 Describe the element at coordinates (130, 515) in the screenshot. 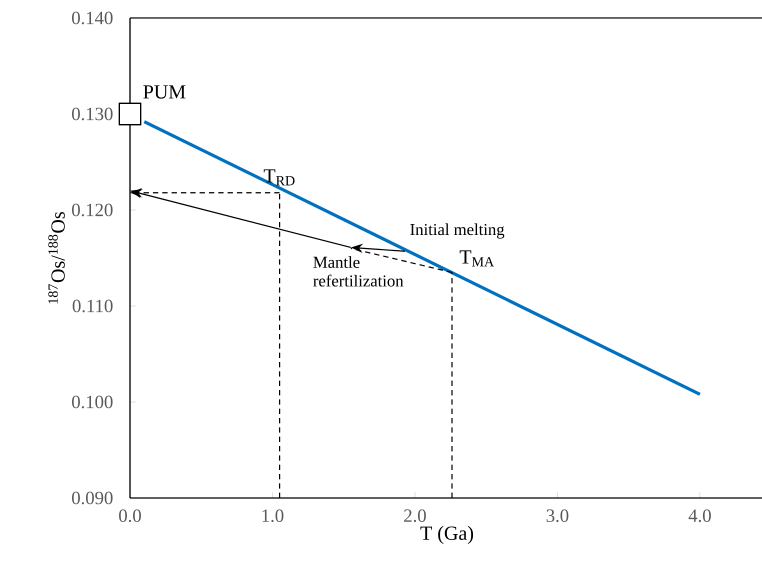

I see `x-tick-label: 0.0` at that location.